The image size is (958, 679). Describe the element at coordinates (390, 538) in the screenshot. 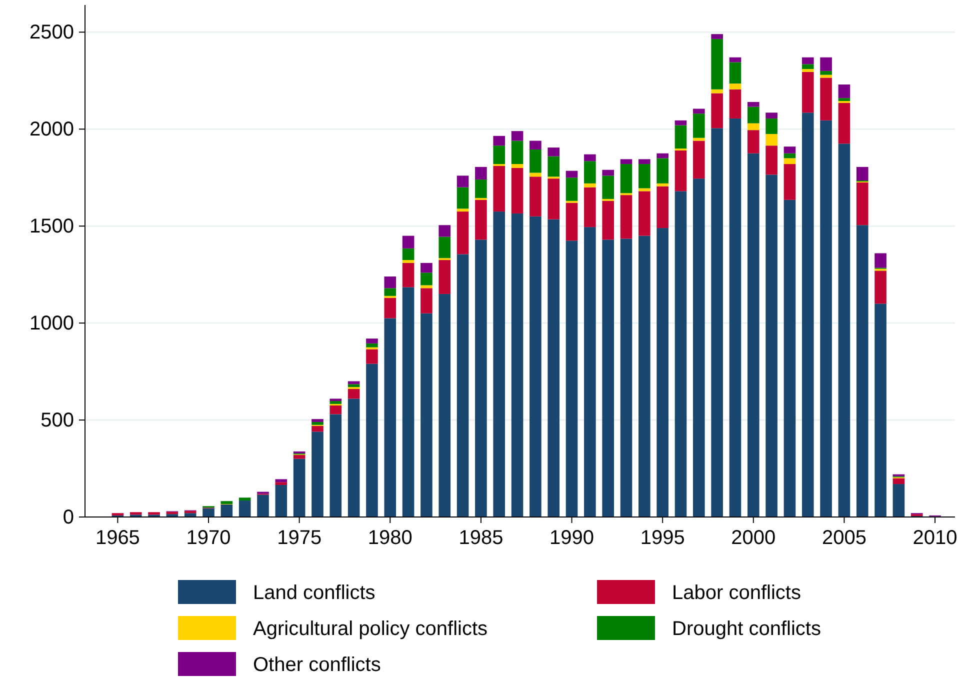

I see `x-tick-label: 1980` at that location.